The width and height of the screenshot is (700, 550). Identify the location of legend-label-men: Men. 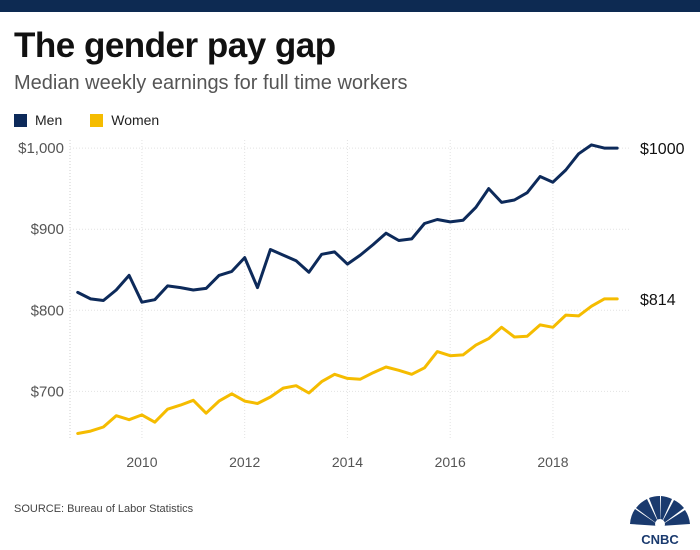
(49, 120).